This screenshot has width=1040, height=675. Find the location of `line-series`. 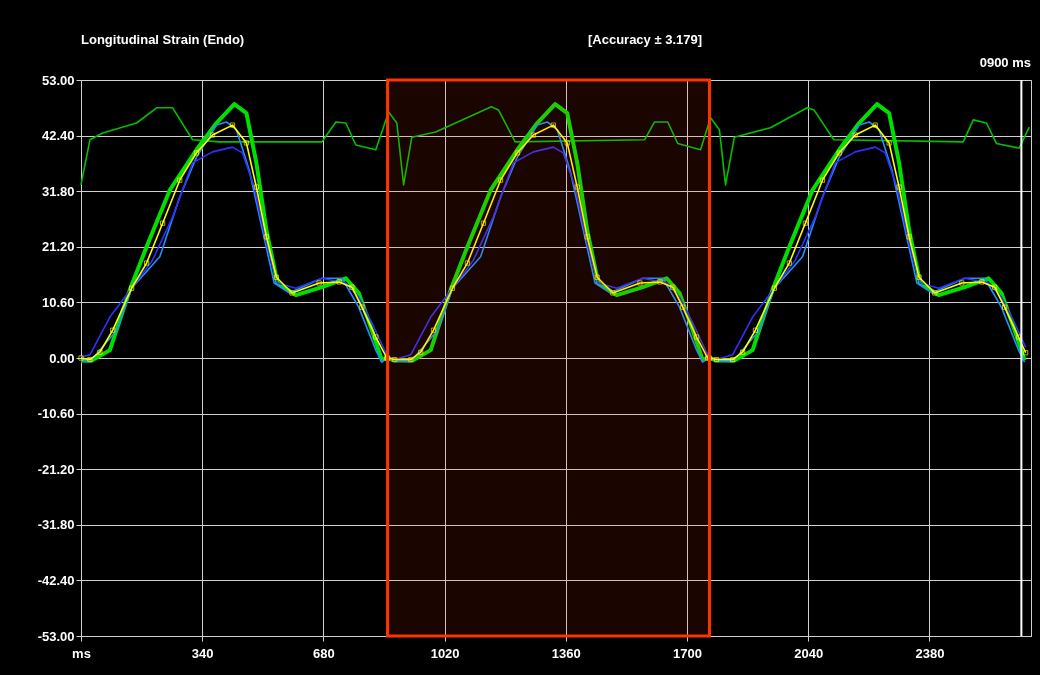

line-series is located at coordinates (555, 145).